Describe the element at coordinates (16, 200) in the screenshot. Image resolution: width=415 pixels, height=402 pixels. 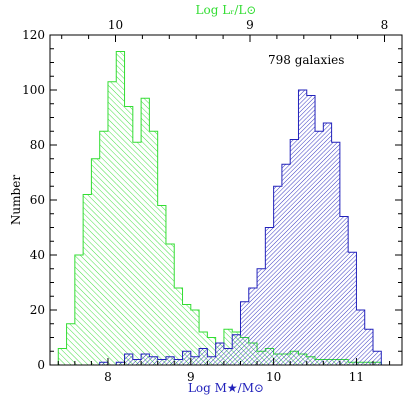
I see `y-axis-title: Number` at that location.